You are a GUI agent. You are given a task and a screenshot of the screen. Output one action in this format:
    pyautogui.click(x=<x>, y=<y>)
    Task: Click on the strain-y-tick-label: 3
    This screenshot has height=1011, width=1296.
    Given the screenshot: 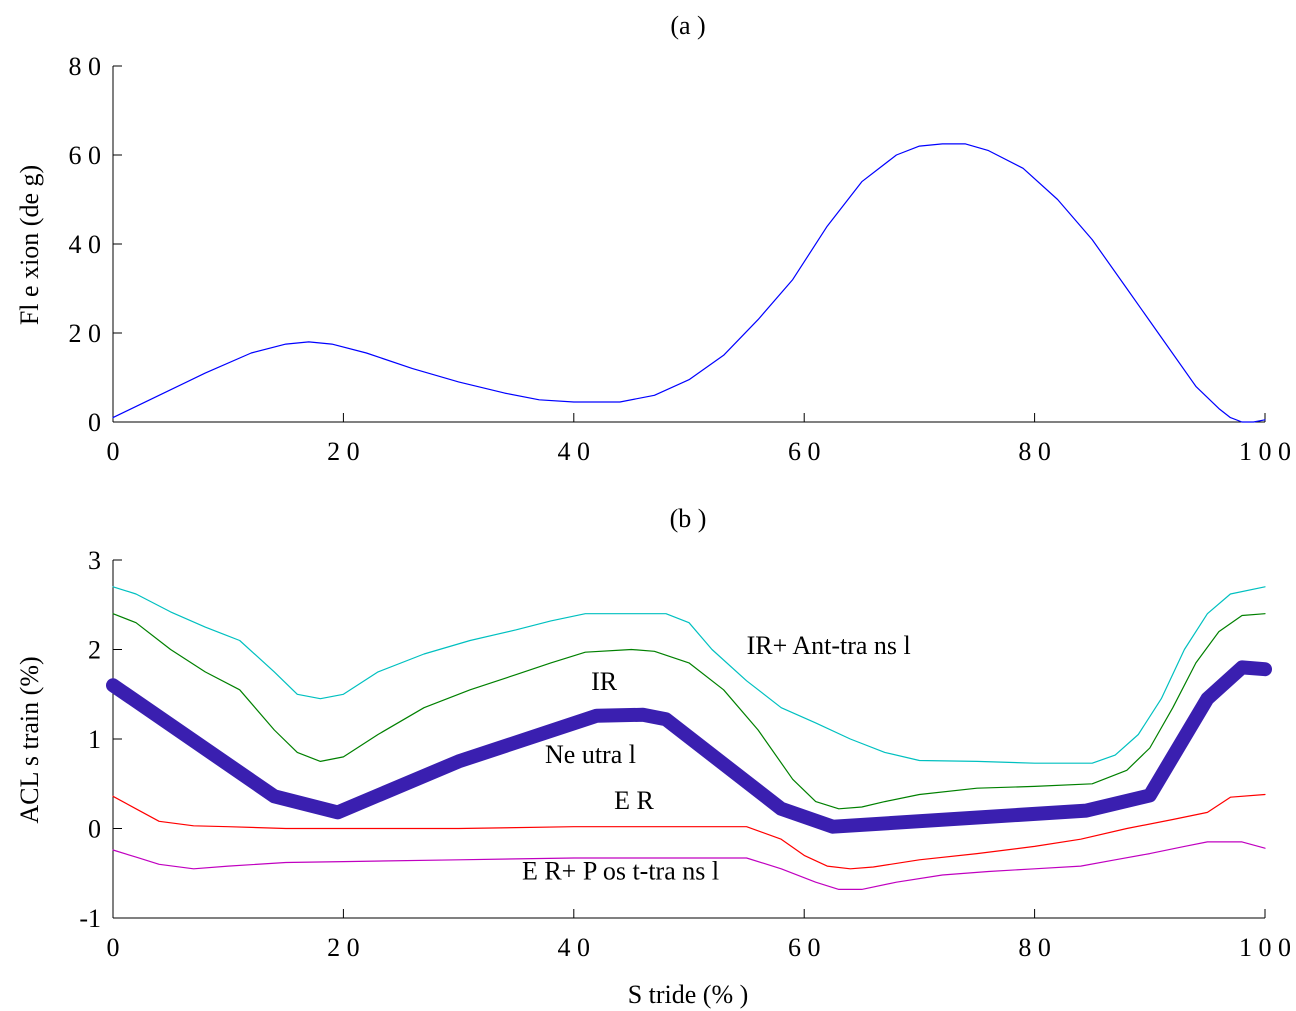 What is the action you would take?
    pyautogui.click(x=94, y=560)
    